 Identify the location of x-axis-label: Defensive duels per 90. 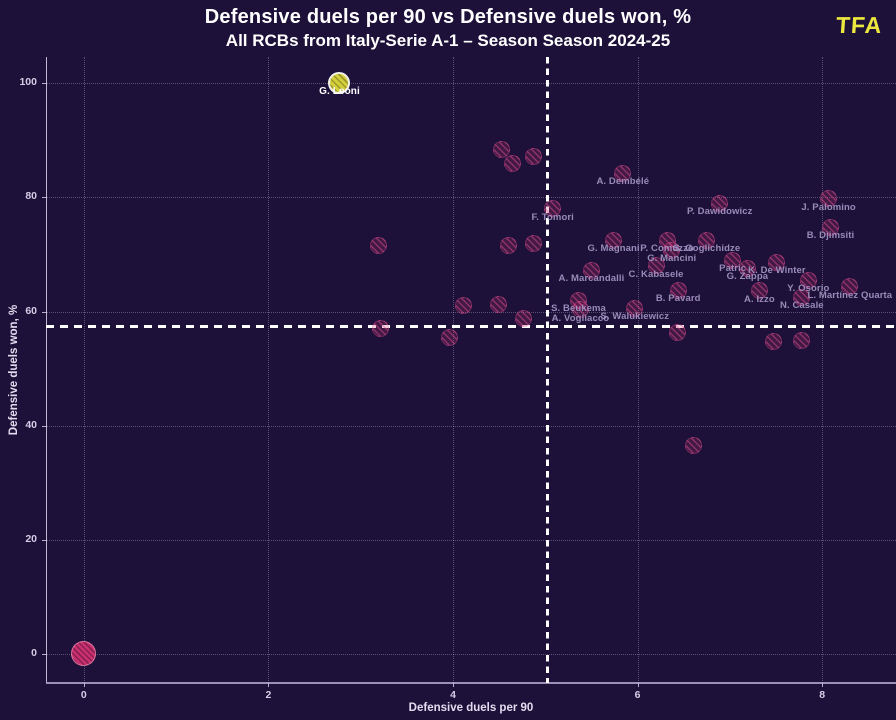
(471, 708).